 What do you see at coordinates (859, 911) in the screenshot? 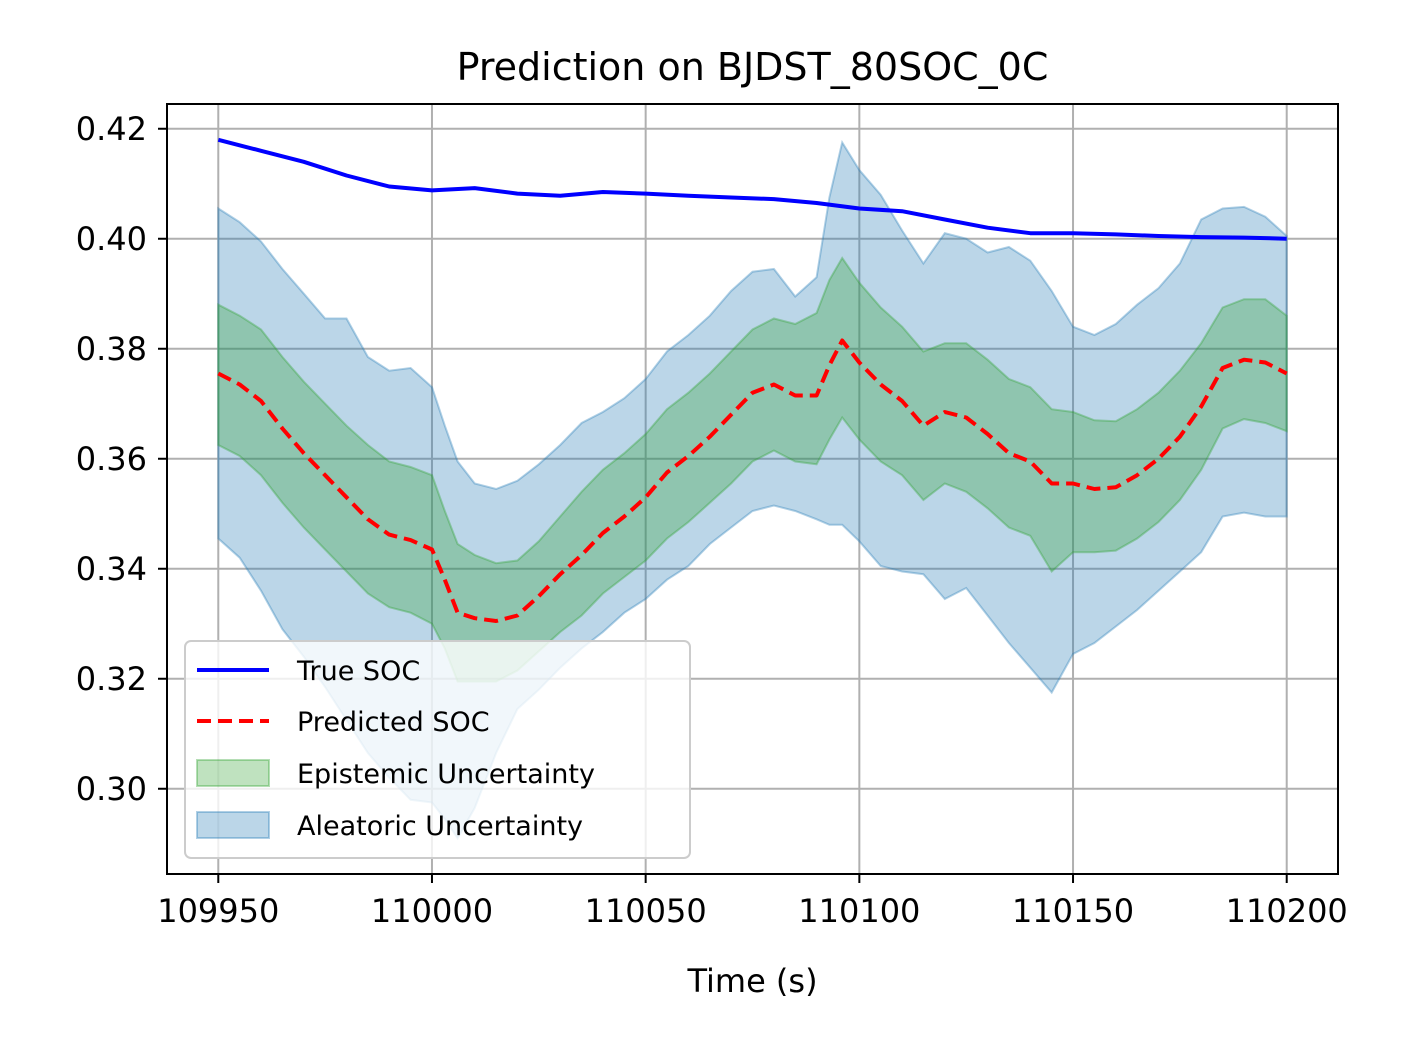
I see `x-tick-label: 110100` at bounding box center [859, 911].